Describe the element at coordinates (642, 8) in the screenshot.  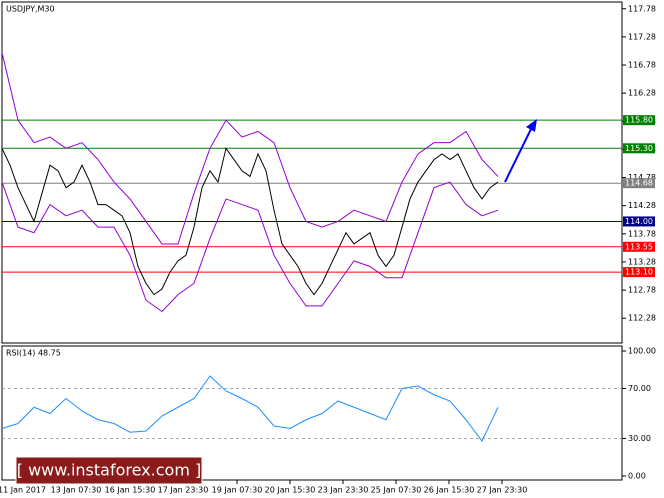
I see `y-tick-label: 117.78` at that location.